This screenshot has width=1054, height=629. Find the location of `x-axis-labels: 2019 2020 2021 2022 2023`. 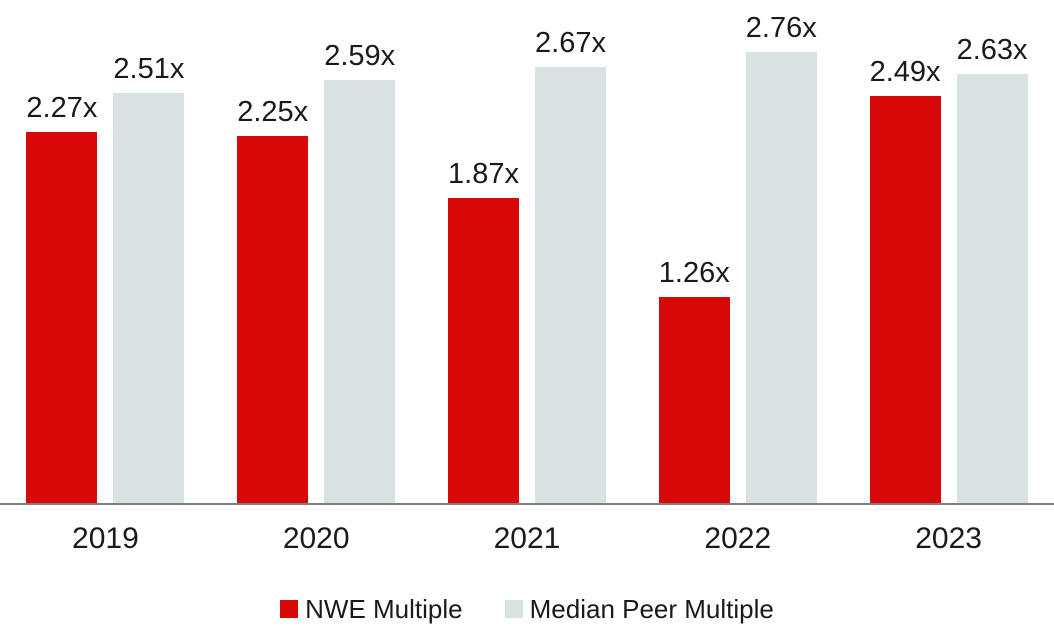

x-axis-labels: 2019 2020 2021 2022 2023 is located at coordinates (527, 530).